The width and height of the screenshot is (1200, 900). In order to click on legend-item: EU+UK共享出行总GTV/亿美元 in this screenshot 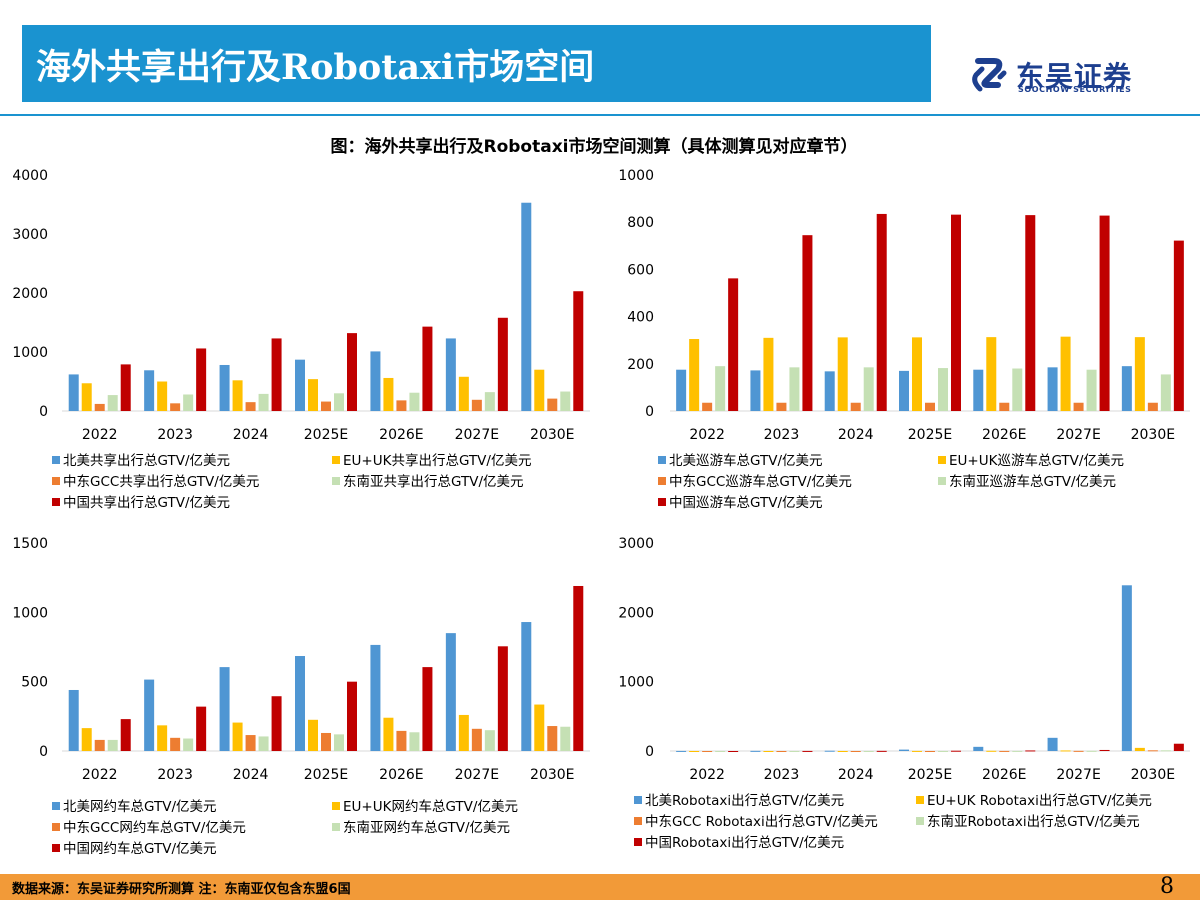, I will do `click(431, 461)`.